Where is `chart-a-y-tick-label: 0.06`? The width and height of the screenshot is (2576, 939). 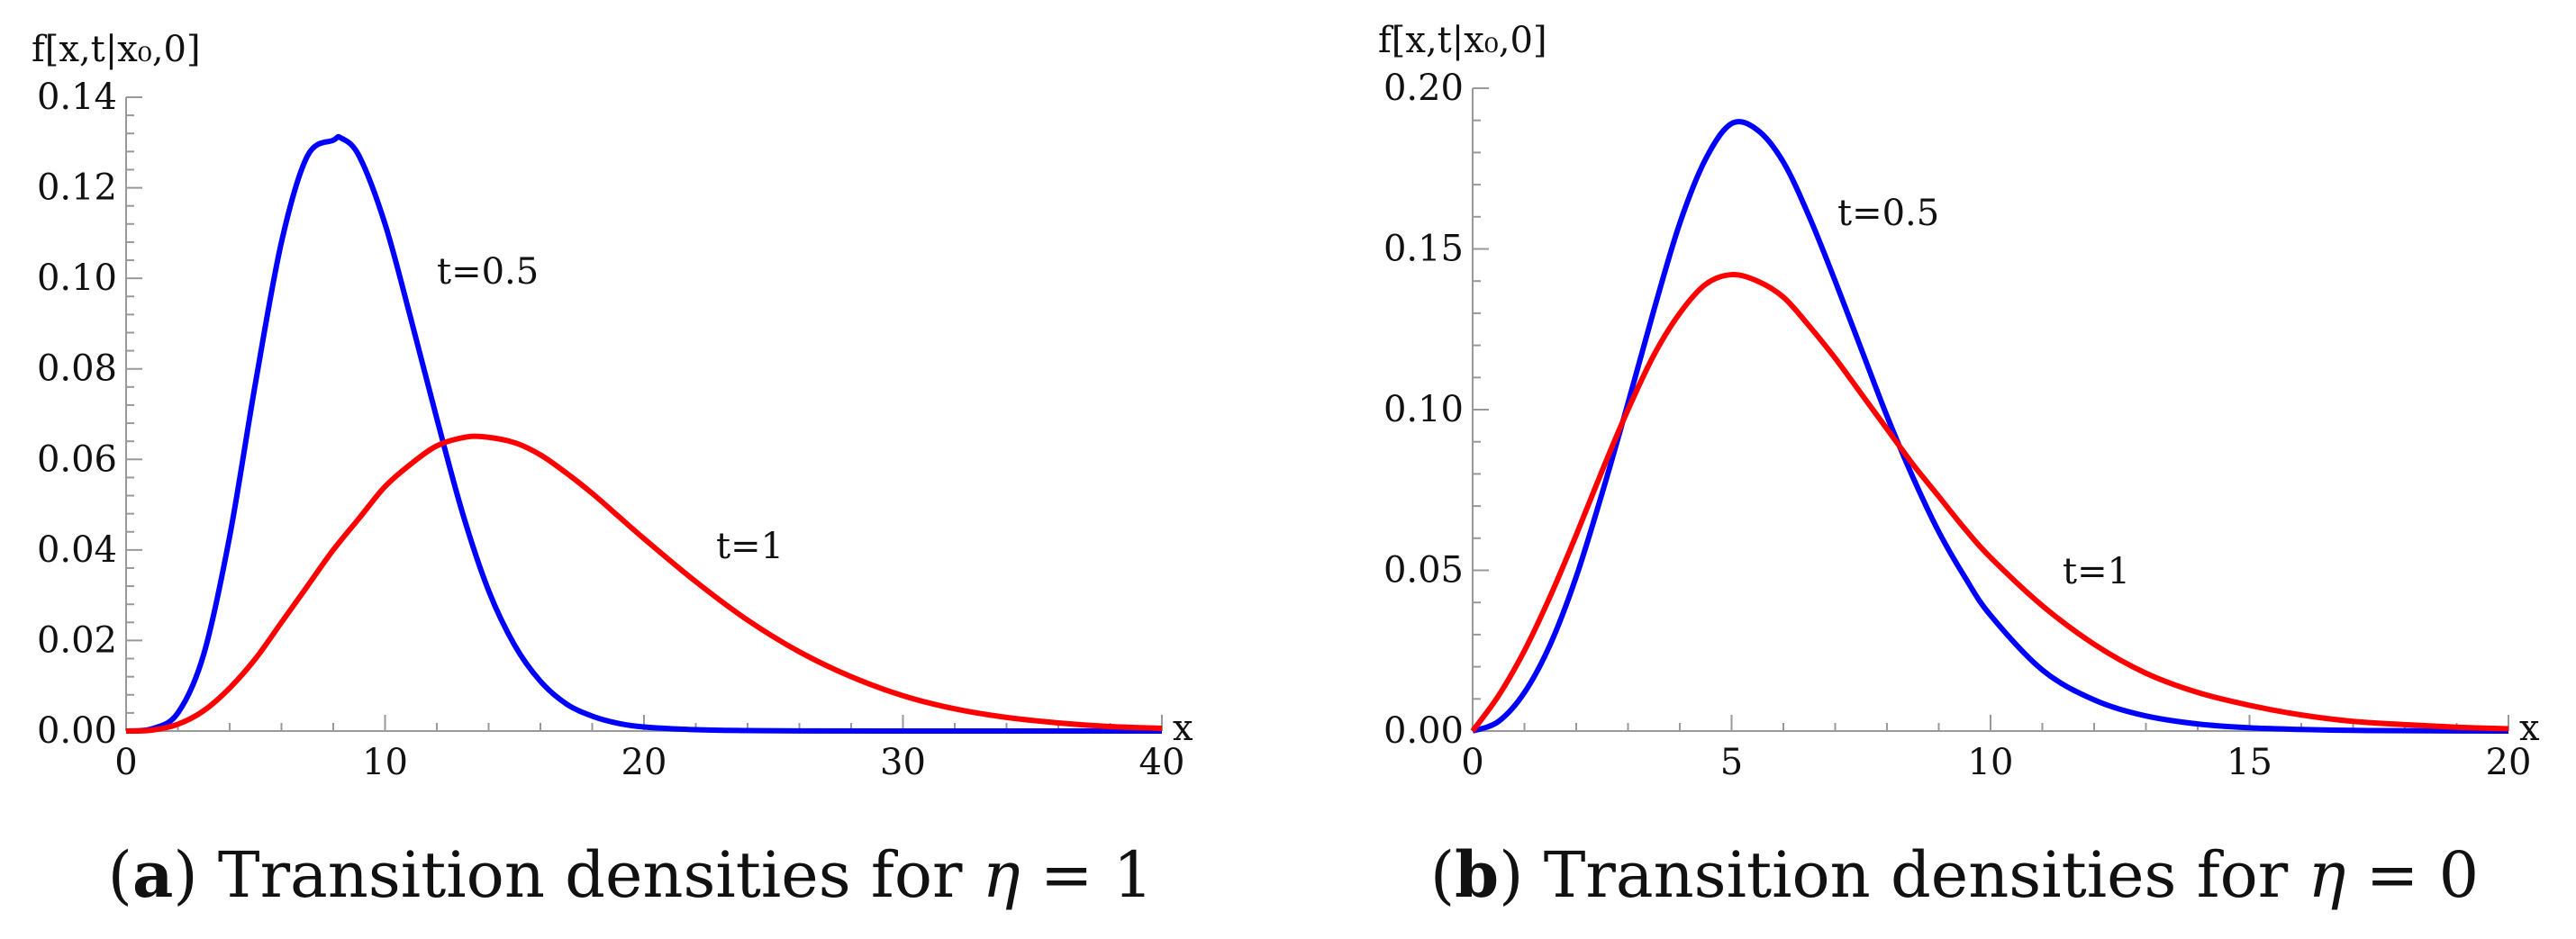
chart-a-y-tick-label: 0.06 is located at coordinates (77, 459).